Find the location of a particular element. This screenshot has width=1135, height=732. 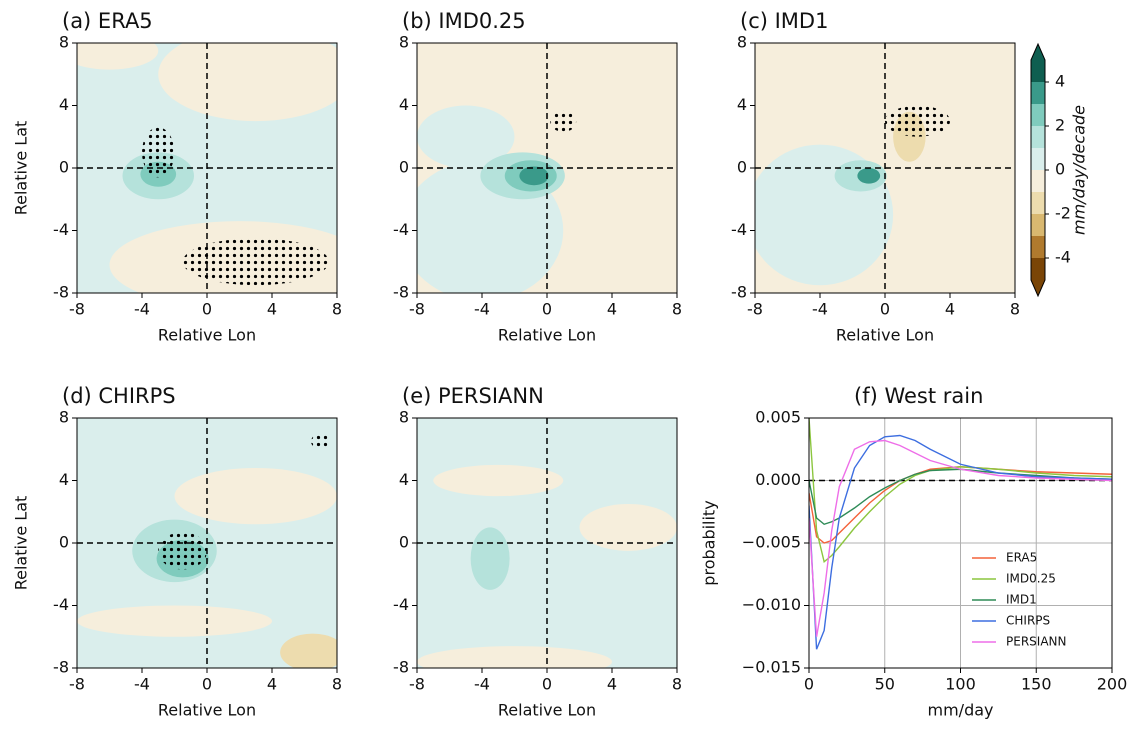

panel-title: (a) ERA5 is located at coordinates (107, 21).